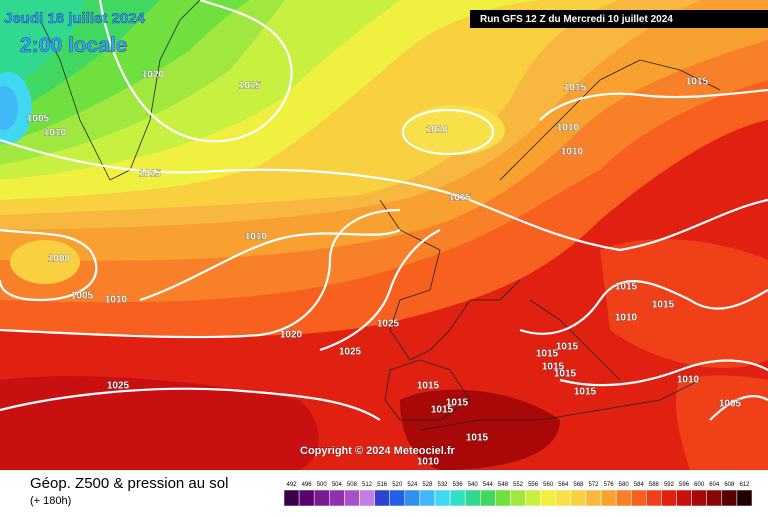 The width and height of the screenshot is (768, 517). I want to click on isobar-label: 1000, so click(59, 259).